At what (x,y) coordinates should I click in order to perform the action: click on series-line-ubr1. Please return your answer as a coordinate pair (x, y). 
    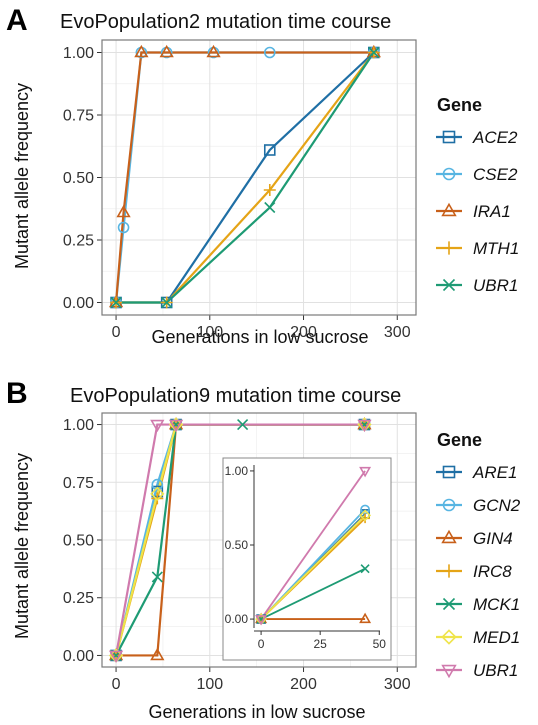
    Looking at the image, I should click on (239, 539).